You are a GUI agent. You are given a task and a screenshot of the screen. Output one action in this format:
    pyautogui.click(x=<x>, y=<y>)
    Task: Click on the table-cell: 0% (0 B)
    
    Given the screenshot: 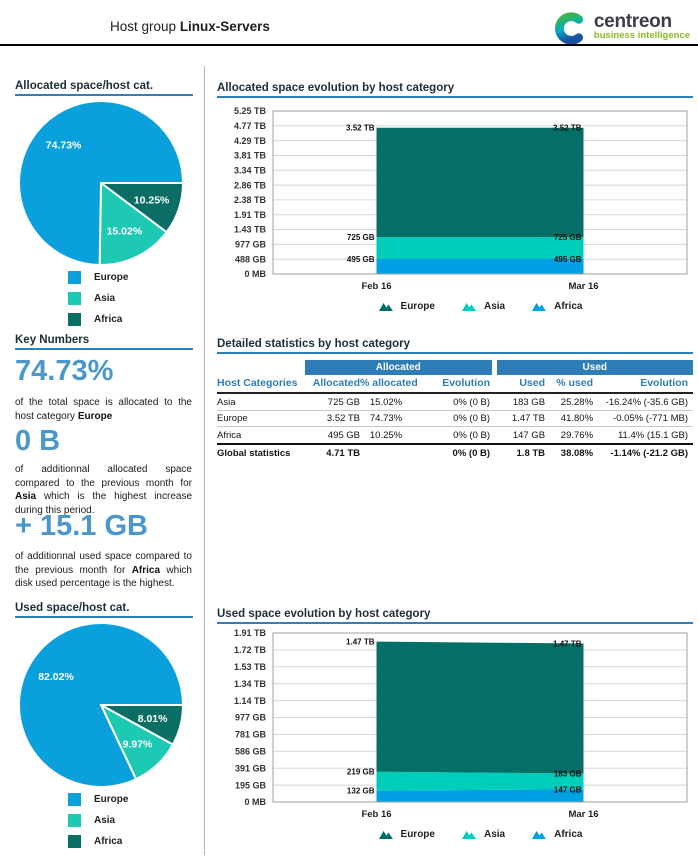 What is the action you would take?
    pyautogui.click(x=453, y=435)
    